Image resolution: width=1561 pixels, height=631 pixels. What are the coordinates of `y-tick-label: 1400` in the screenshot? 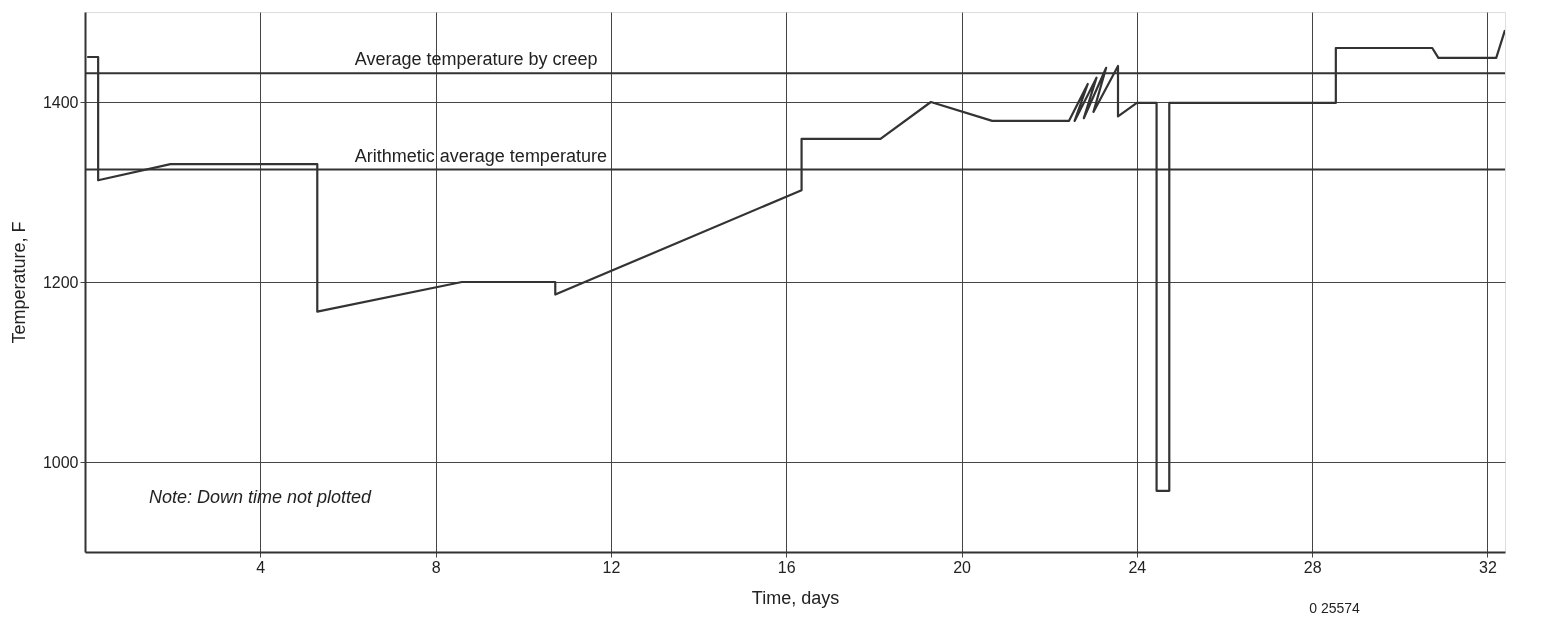 It's located at (60, 102).